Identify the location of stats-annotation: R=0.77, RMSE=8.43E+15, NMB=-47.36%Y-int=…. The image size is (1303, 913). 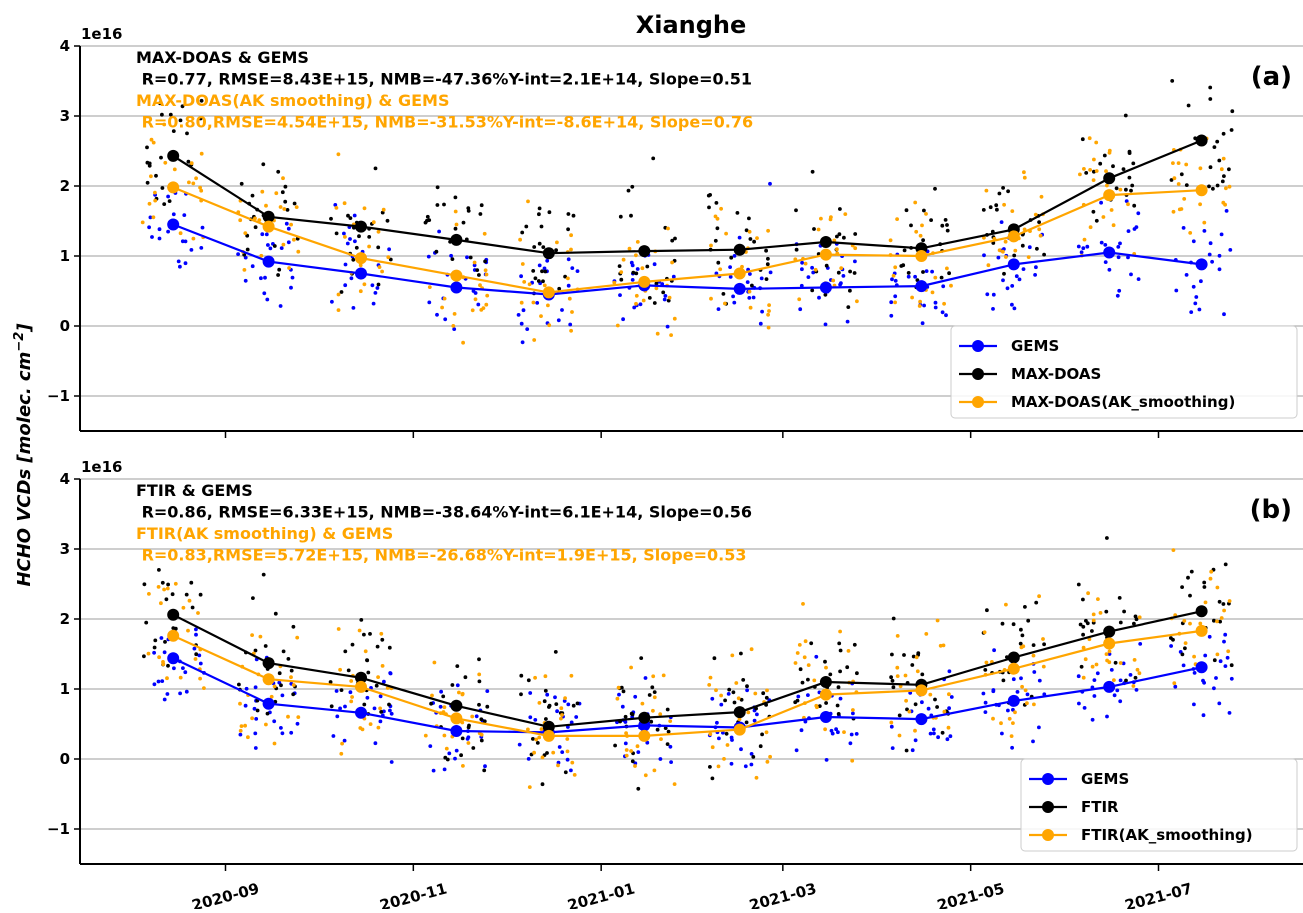
(444, 79).